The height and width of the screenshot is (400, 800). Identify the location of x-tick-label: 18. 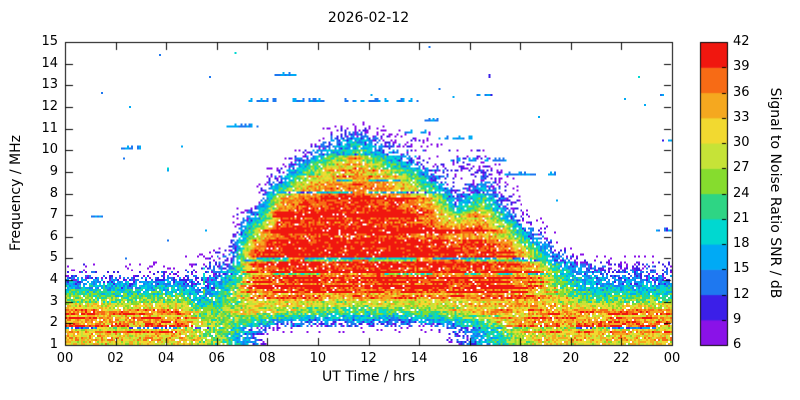
(520, 358).